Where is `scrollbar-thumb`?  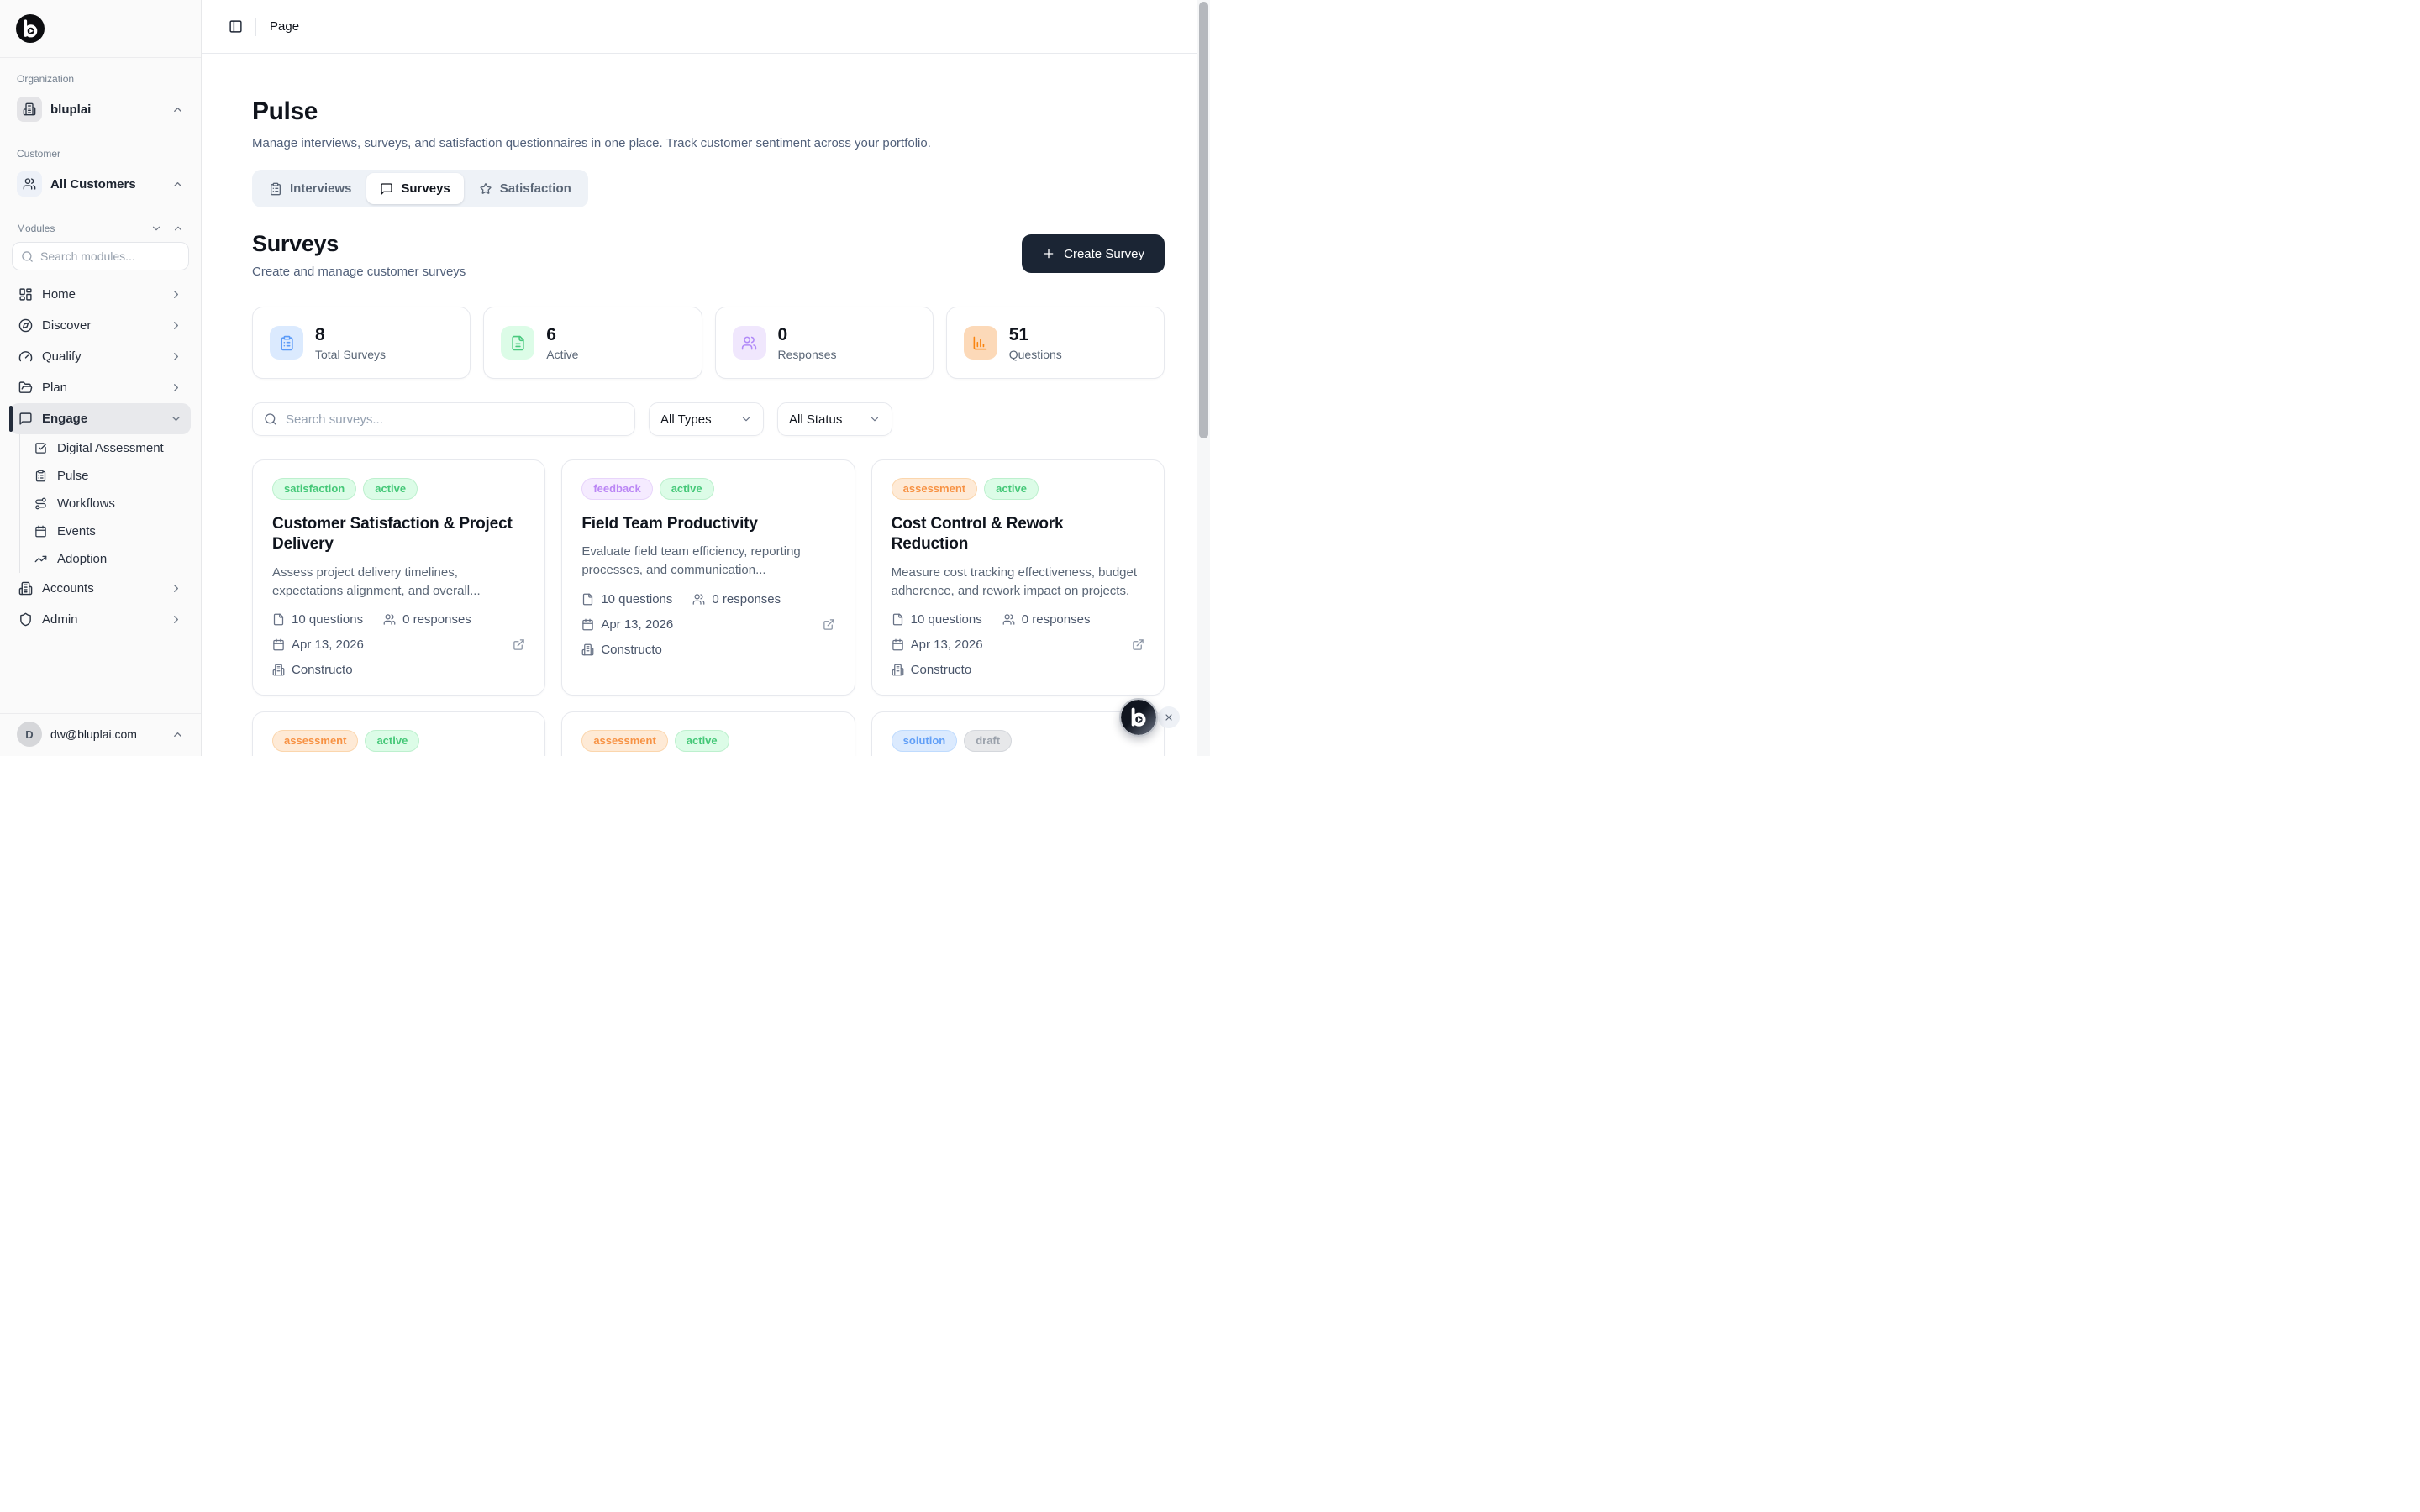
scrollbar-thumb is located at coordinates (1203, 220).